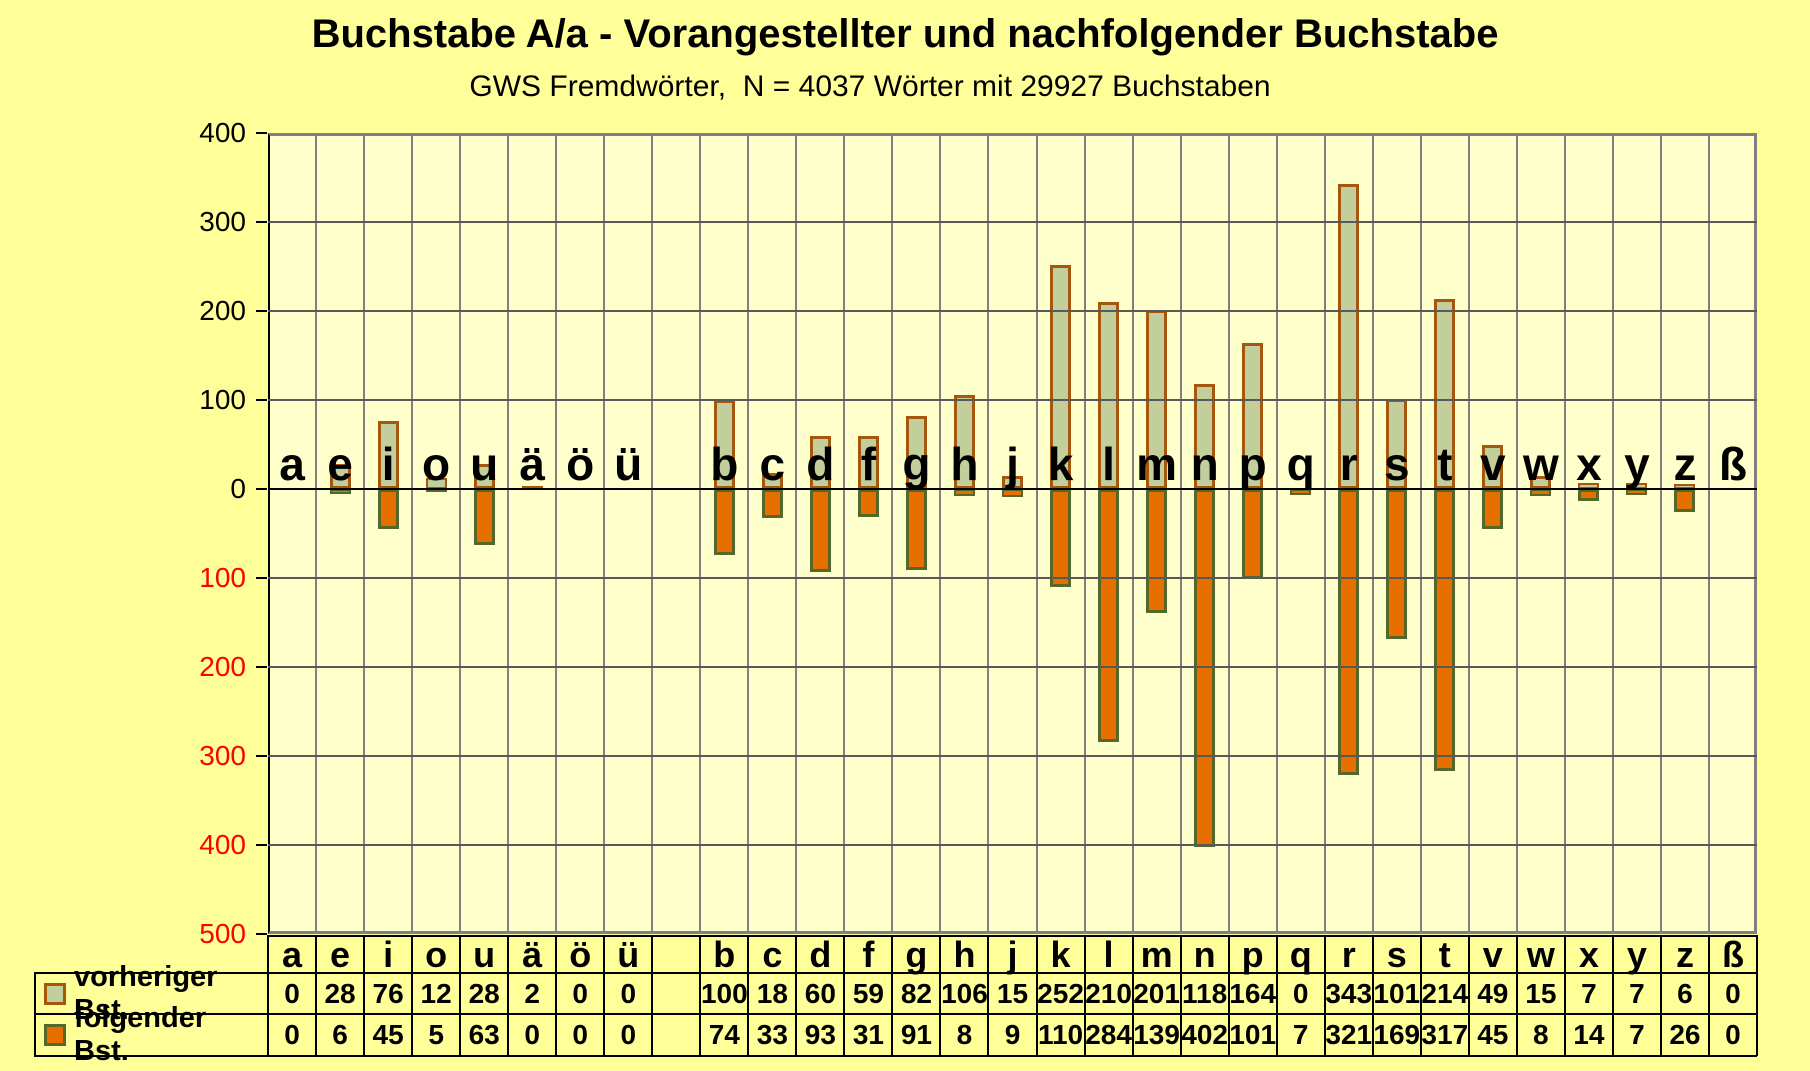 This screenshot has width=1810, height=1071. Describe the element at coordinates (1012, 464) in the screenshot. I see `category-letter-j: j` at that location.